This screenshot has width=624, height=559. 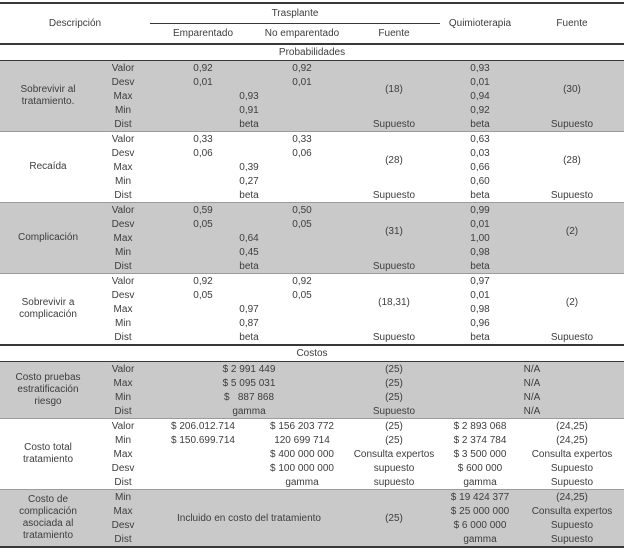 I want to click on value-cell: $ 6 000 000, so click(x=480, y=525).